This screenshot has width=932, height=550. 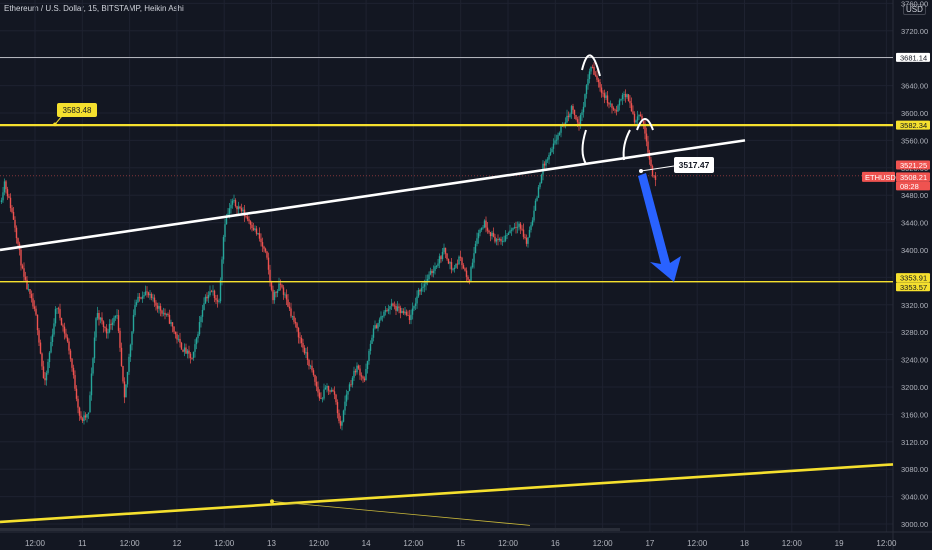 What do you see at coordinates (913, 177) in the screenshot?
I see `price-tag-bg` at bounding box center [913, 177].